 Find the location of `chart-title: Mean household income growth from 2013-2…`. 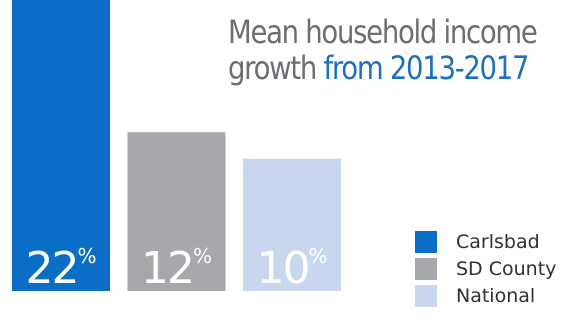

chart-title: Mean household income growth from 2013-2… is located at coordinates (383, 49).